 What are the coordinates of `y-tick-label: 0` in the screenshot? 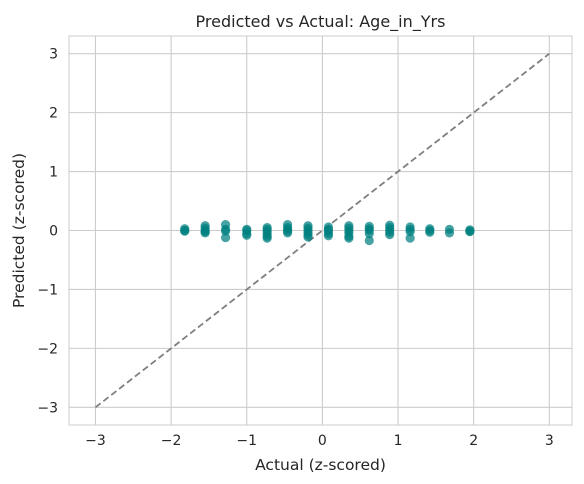 It's located at (53, 232).